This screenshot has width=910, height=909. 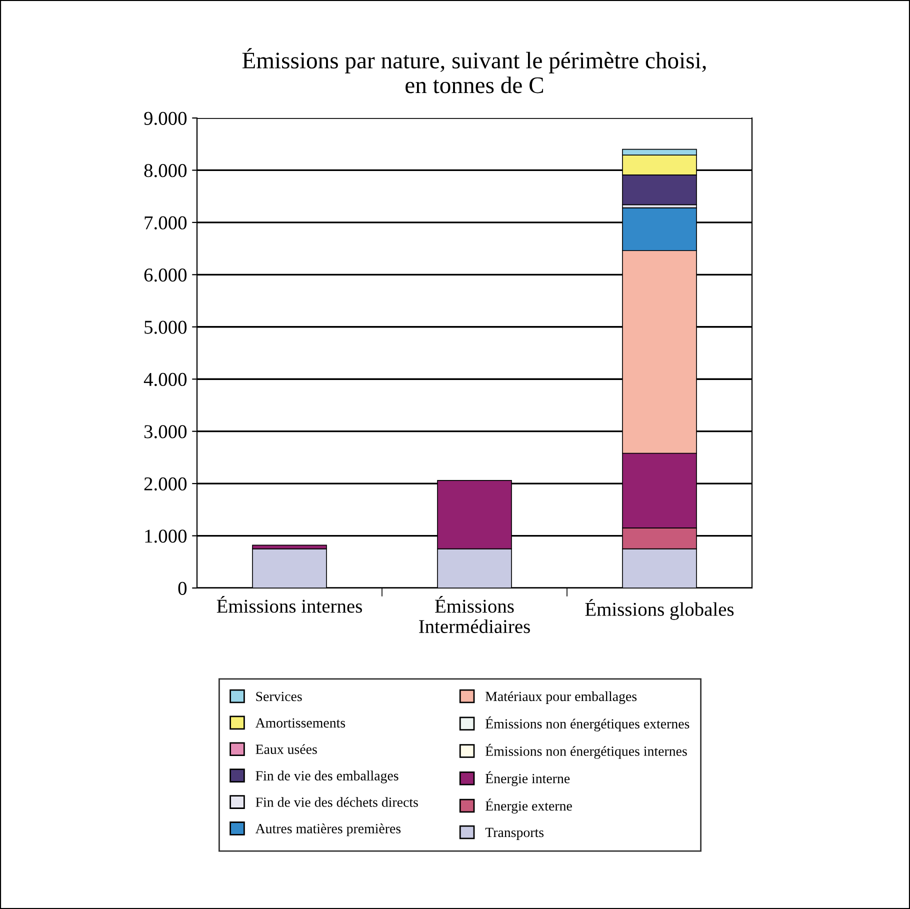 I want to click on legend-label: Fin de vie des emballages, so click(x=327, y=777).